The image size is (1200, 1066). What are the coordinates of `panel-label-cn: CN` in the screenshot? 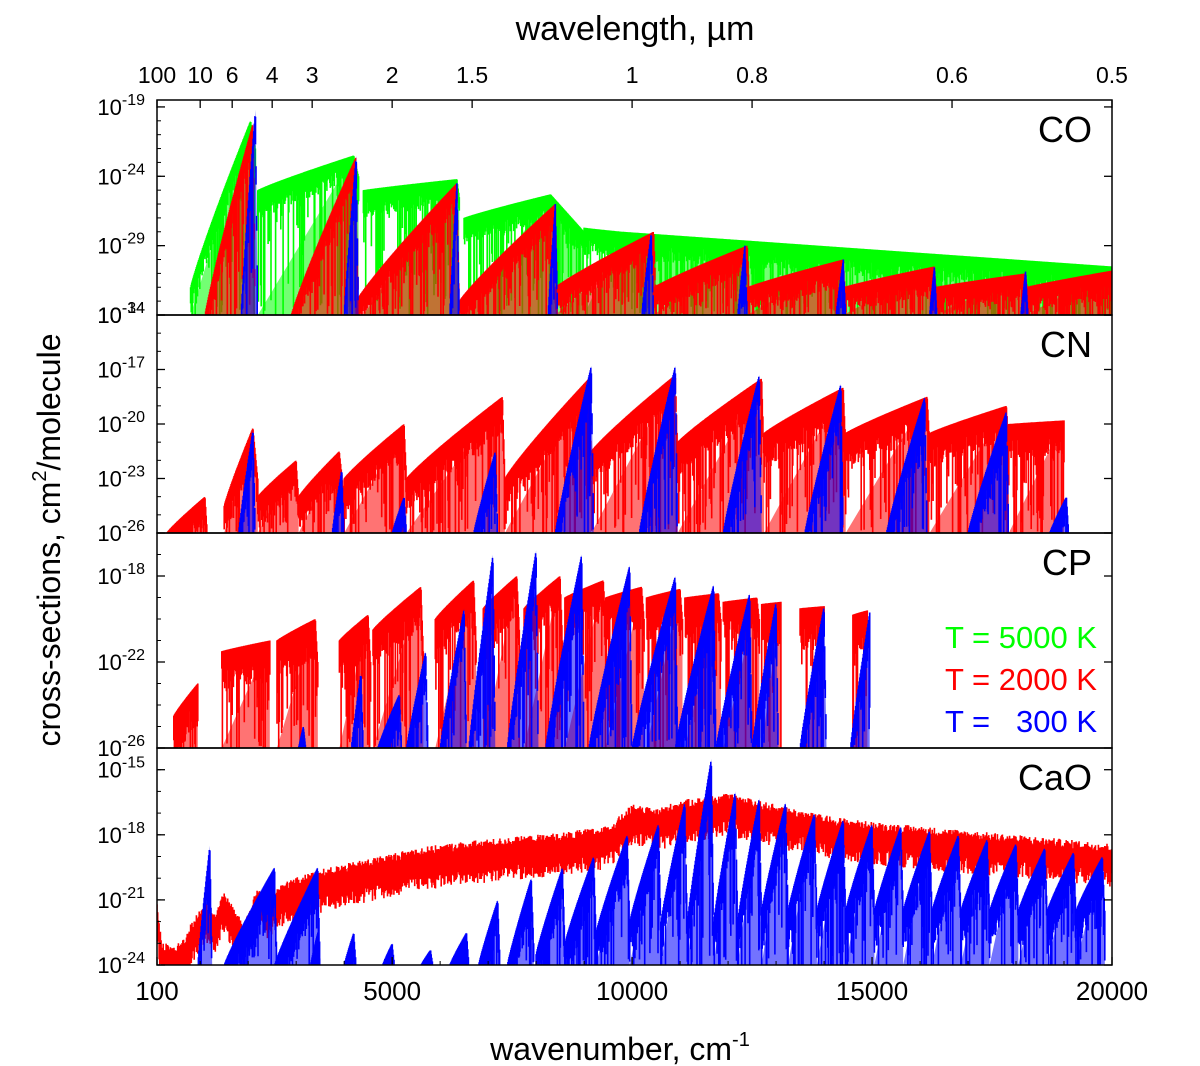 It's located at (1066, 344).